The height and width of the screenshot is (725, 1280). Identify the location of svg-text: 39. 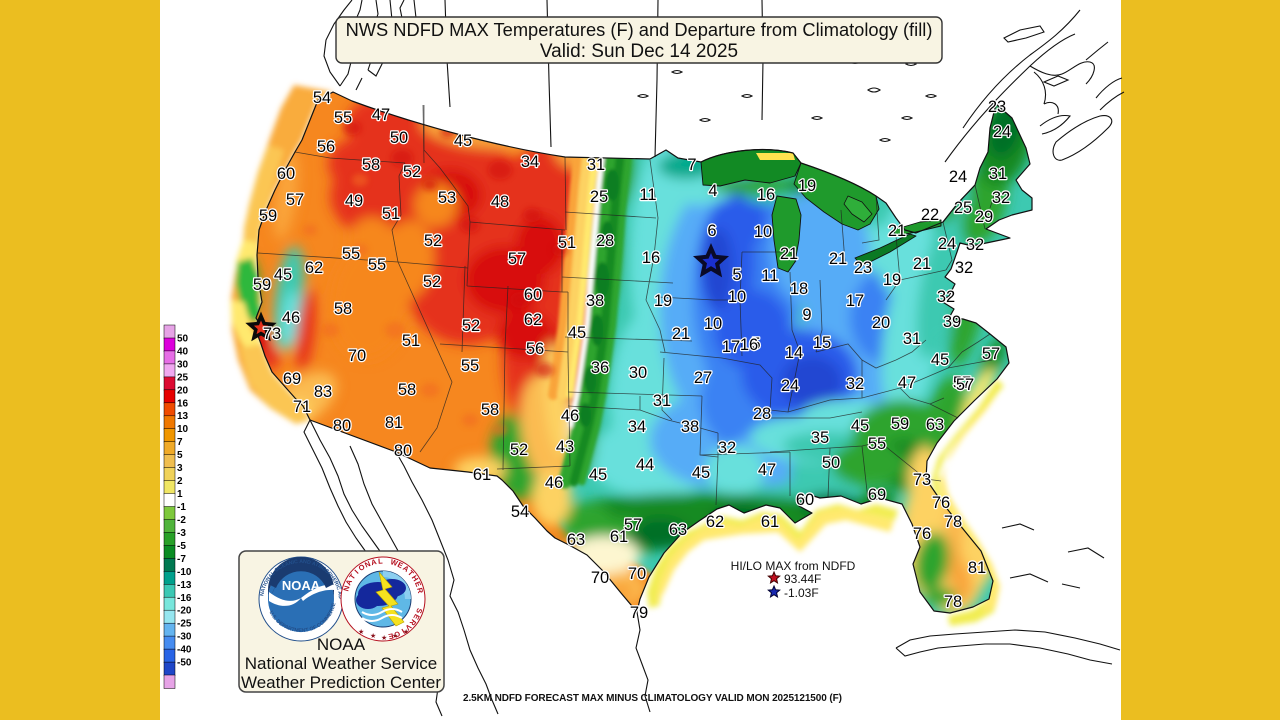
(952, 322).